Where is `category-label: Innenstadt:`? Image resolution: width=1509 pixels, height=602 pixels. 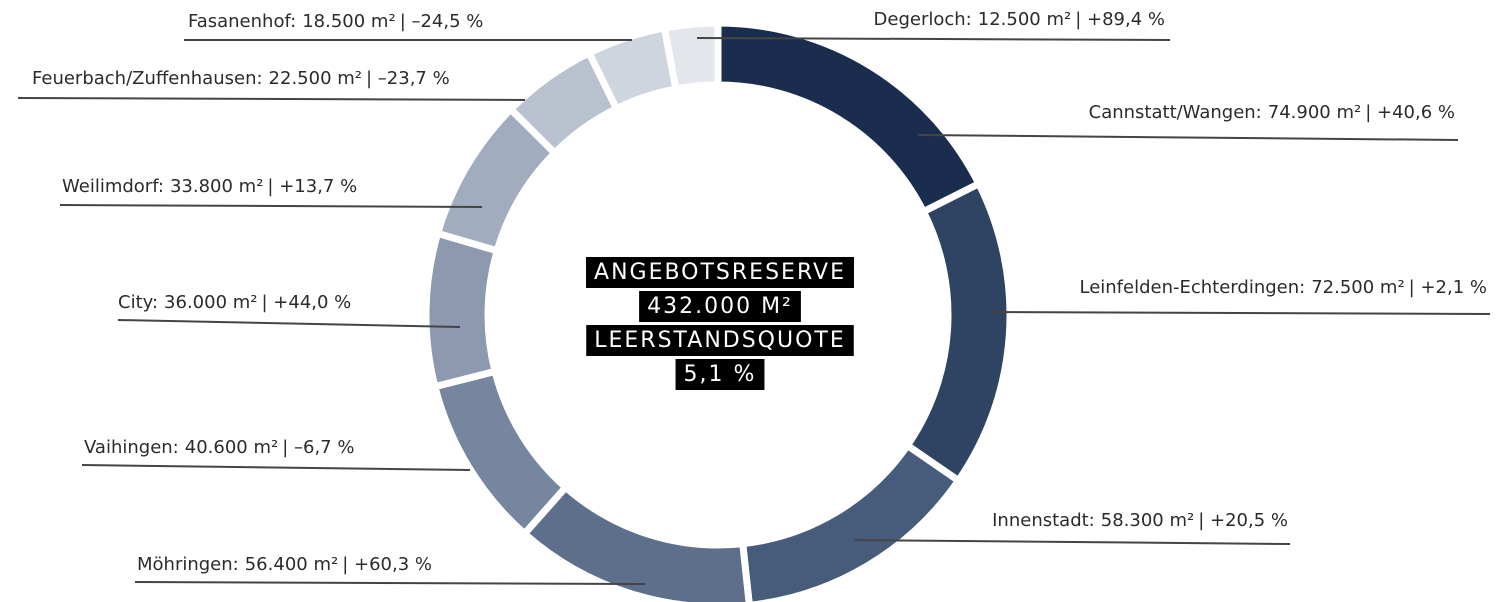
category-label: Innenstadt: is located at coordinates (1043, 520).